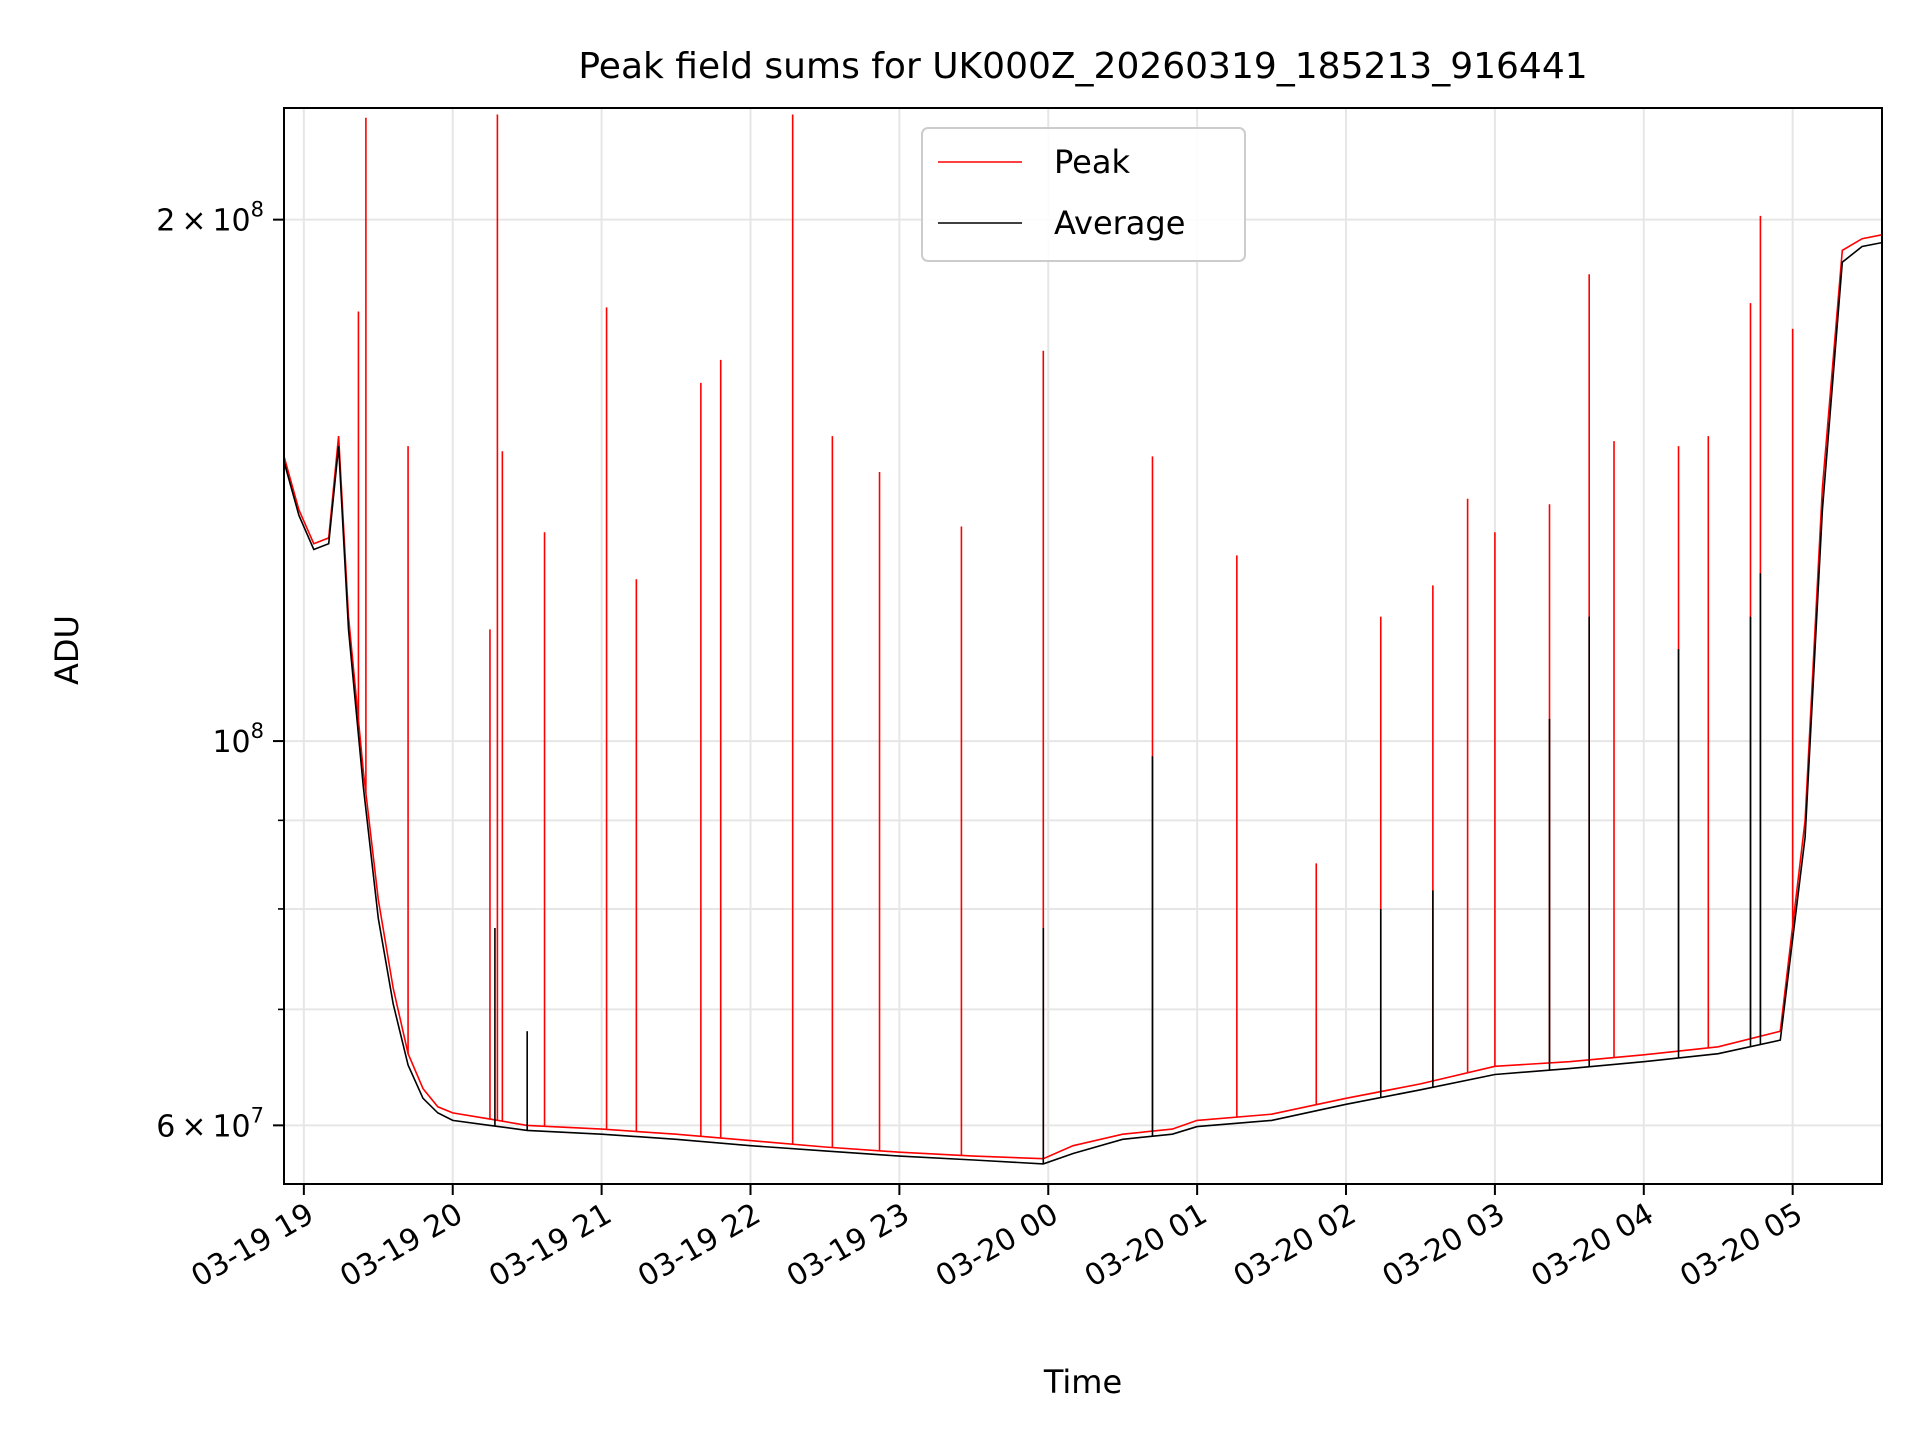 The height and width of the screenshot is (1444, 1920). What do you see at coordinates (238, 739) in the screenshot?
I see `y-tick-label: 108` at bounding box center [238, 739].